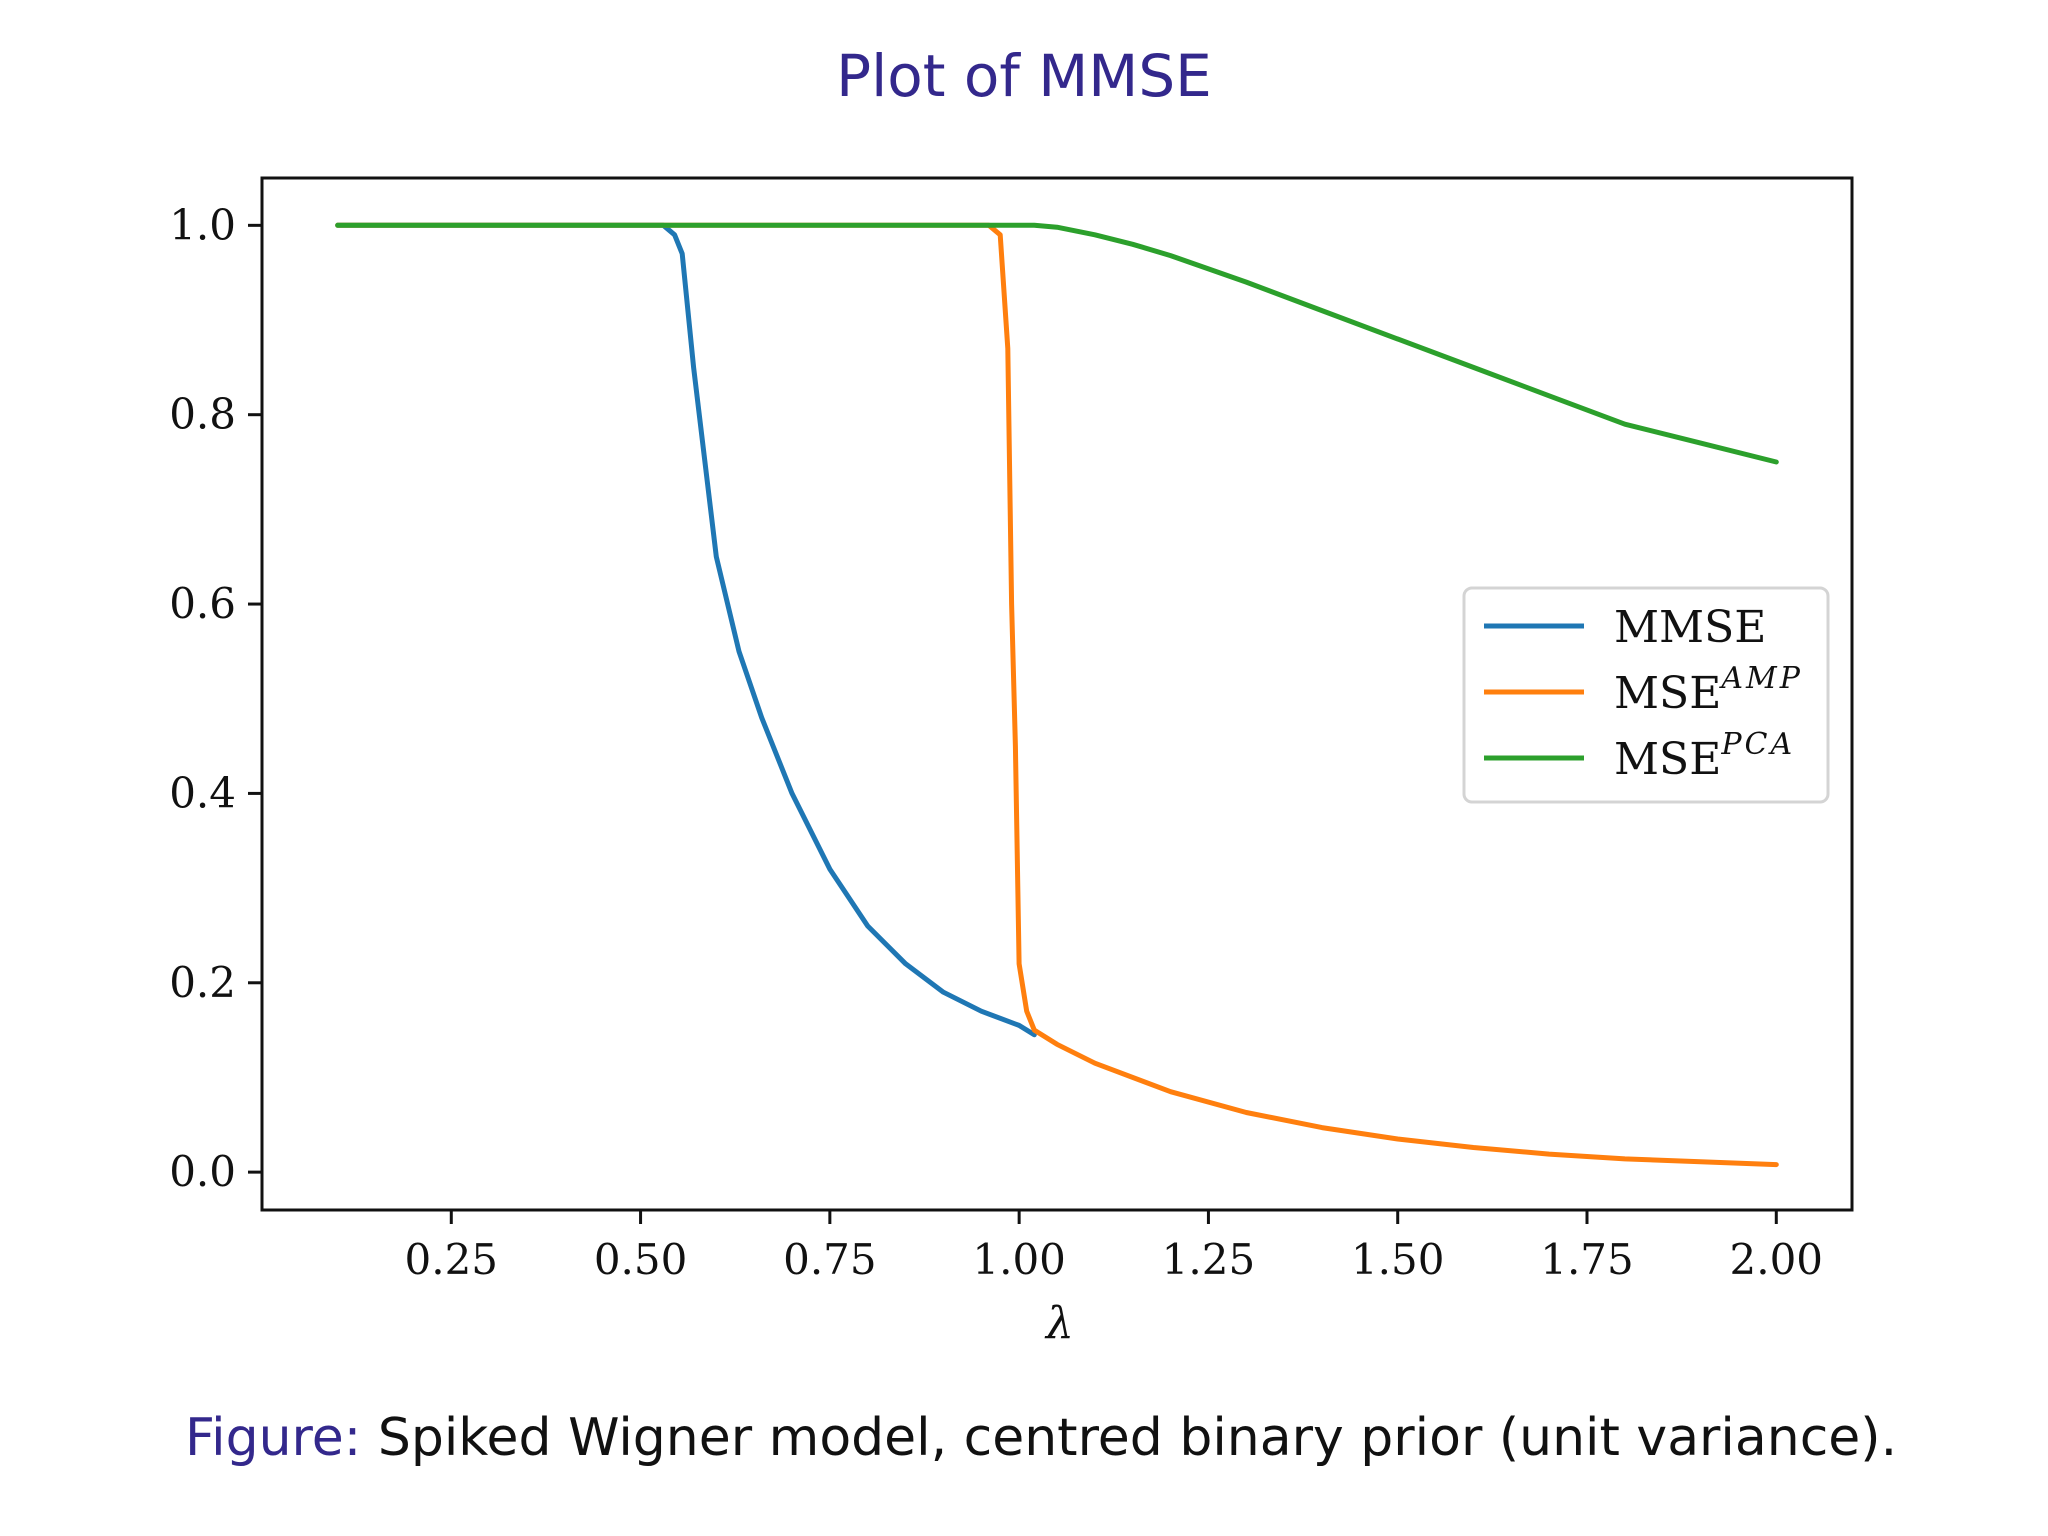  What do you see at coordinates (1057, 343) in the screenshot?
I see `series-line-mse-pca` at bounding box center [1057, 343].